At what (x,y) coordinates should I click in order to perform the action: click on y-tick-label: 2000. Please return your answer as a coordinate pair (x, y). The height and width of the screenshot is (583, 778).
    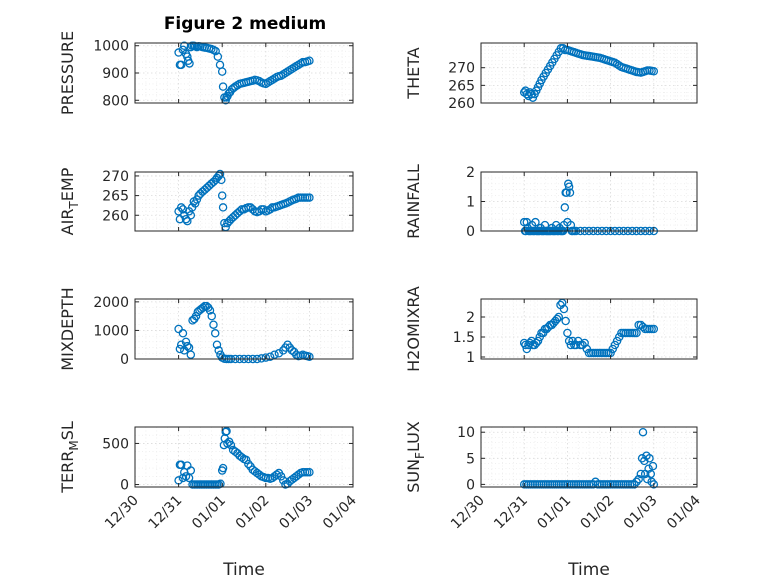
    Looking at the image, I should click on (111, 303).